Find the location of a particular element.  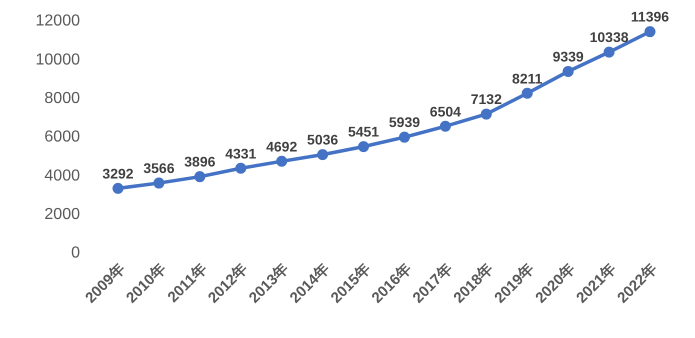

y-tick-label: 4000 is located at coordinates (62, 175).